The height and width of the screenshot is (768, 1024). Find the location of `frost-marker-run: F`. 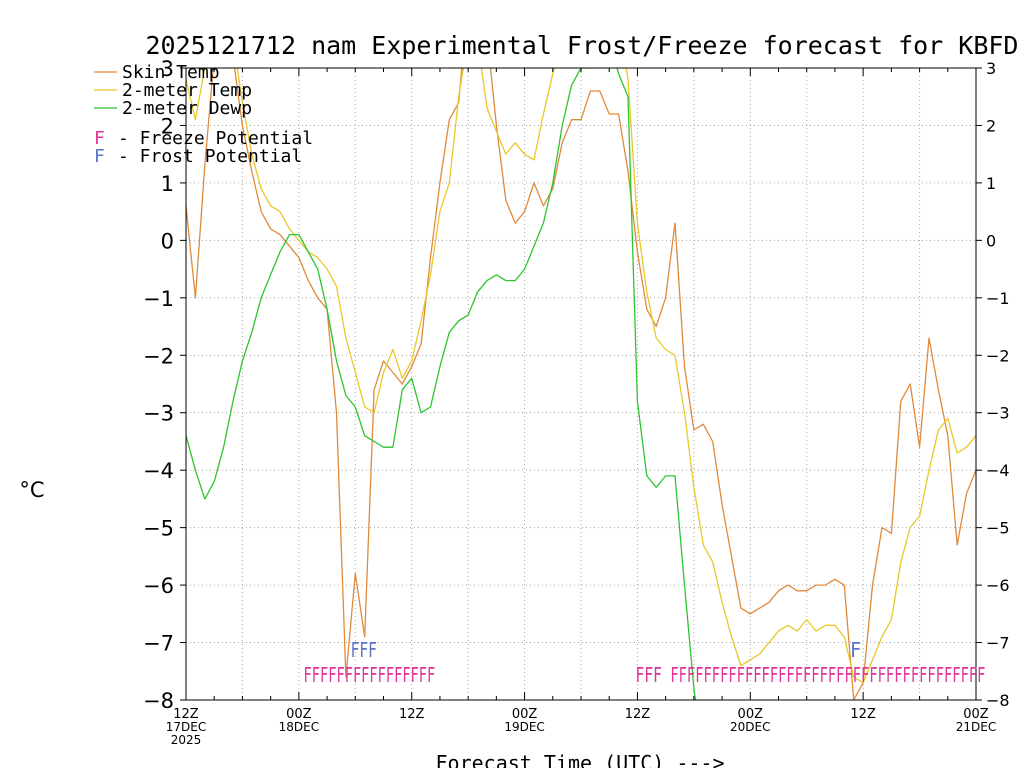

frost-marker-run: F is located at coordinates (855, 650).